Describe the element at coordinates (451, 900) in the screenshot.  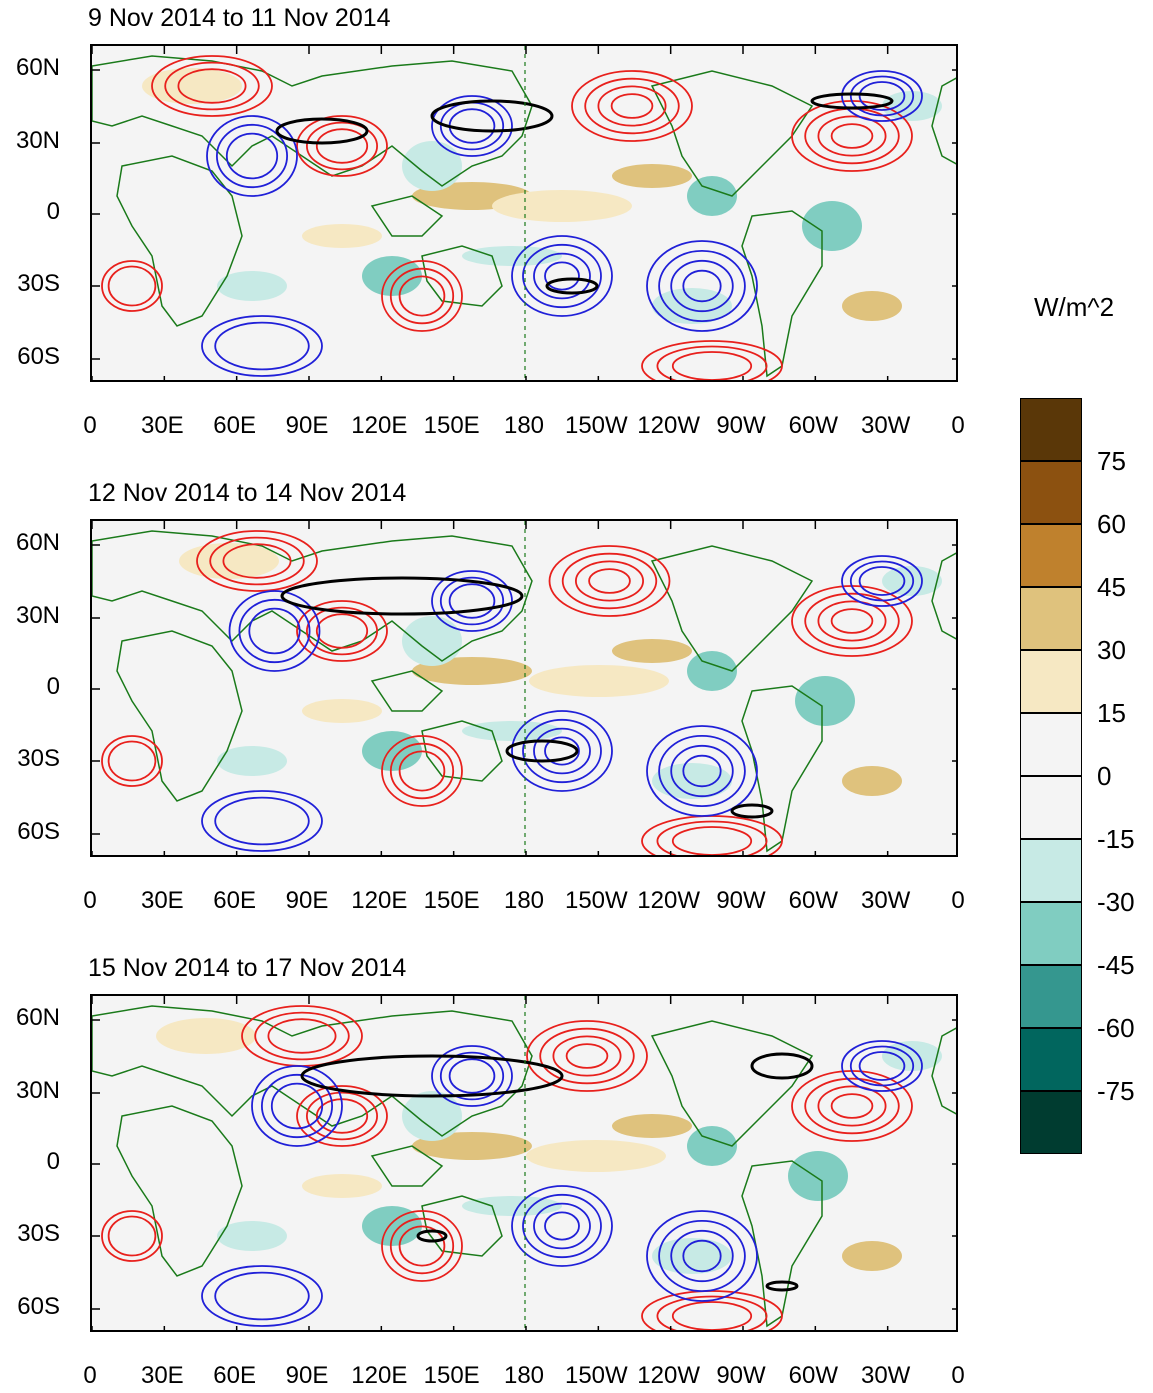
I see `x-axis-label: 150E` at that location.